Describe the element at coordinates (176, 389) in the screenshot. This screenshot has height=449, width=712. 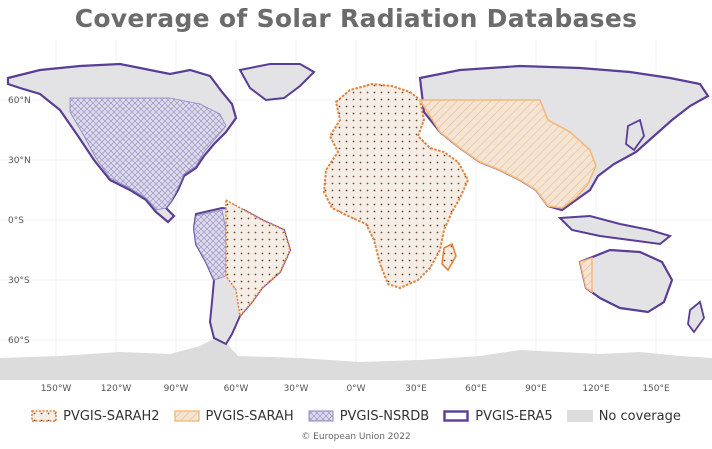
I see `lon-label: 90°W` at that location.